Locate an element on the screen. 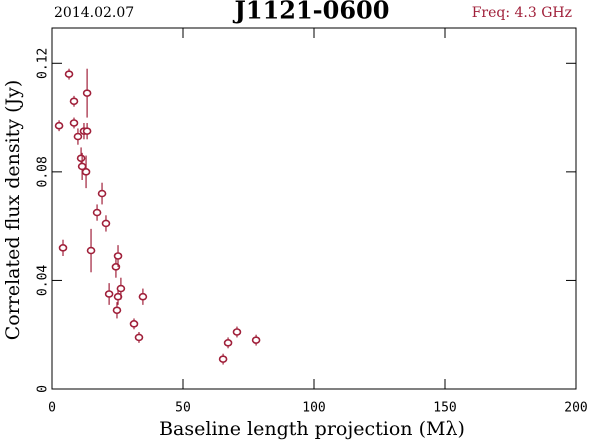  chart-title: J1121-0600 is located at coordinates (311, 12).